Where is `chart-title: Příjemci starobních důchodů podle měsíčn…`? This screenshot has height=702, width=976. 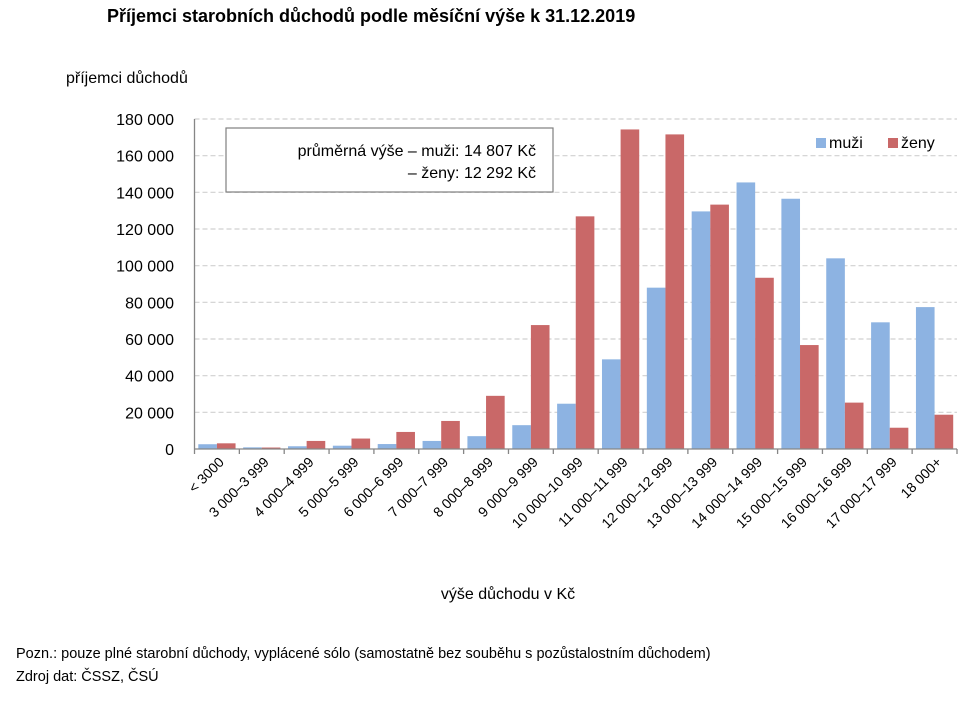
chart-title: Příjemci starobních důchodů podle měsíčn… is located at coordinates (371, 16).